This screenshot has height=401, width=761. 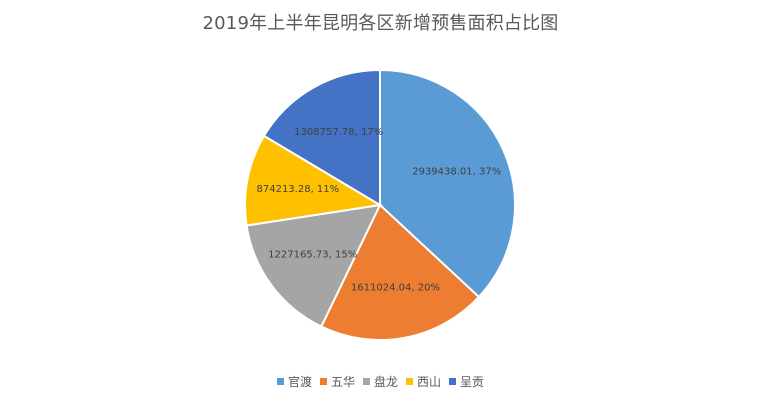 I want to click on legend-label: 五华, so click(x=342, y=382).